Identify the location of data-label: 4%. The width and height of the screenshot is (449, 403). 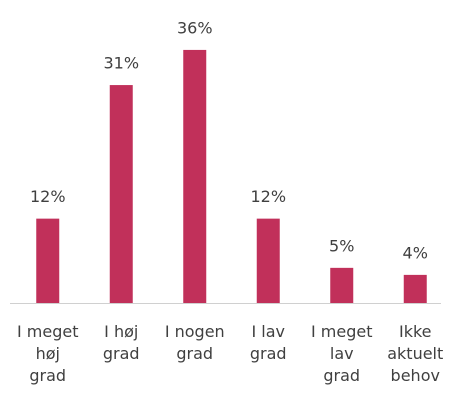
(415, 252).